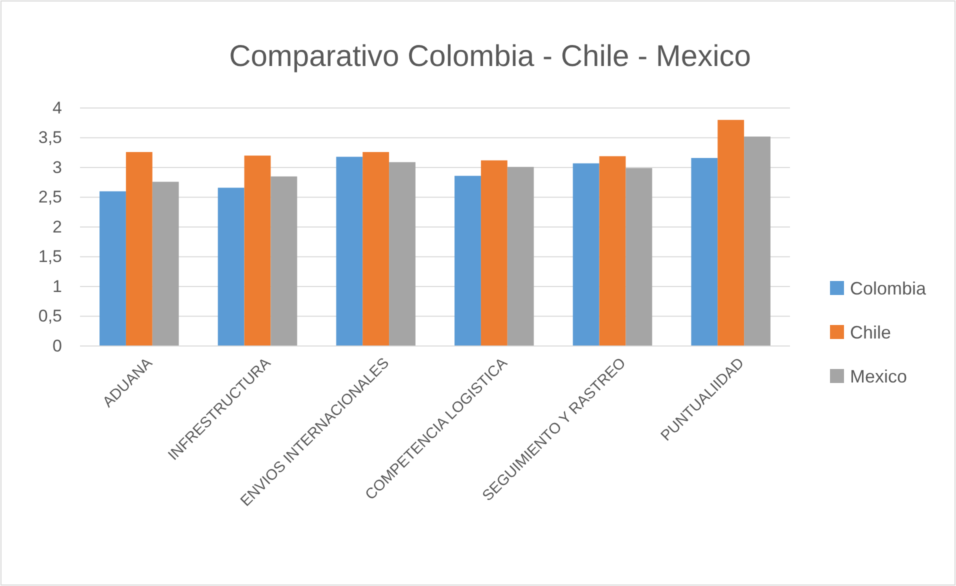  What do you see at coordinates (50, 256) in the screenshot?
I see `y-tick-label: 1,5` at bounding box center [50, 256].